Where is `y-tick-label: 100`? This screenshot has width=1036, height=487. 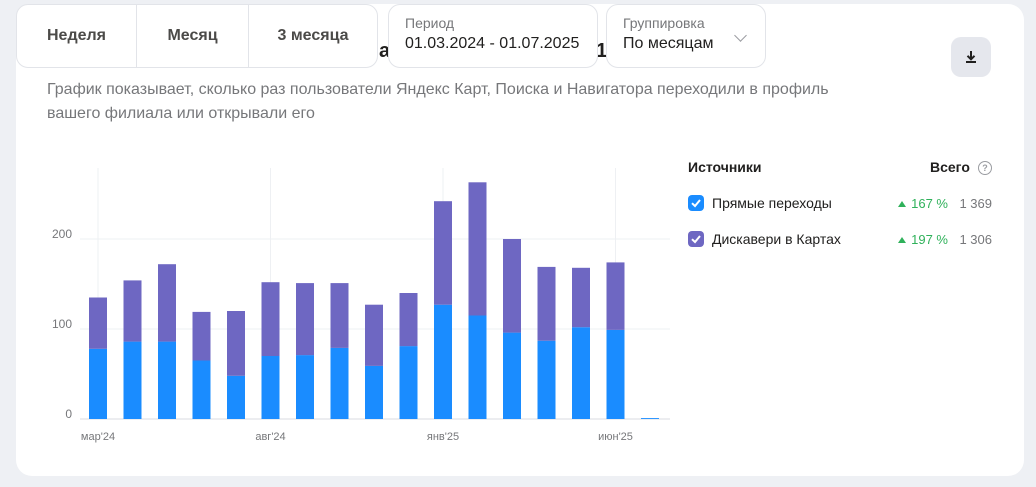 y-tick-label: 100 is located at coordinates (62, 324).